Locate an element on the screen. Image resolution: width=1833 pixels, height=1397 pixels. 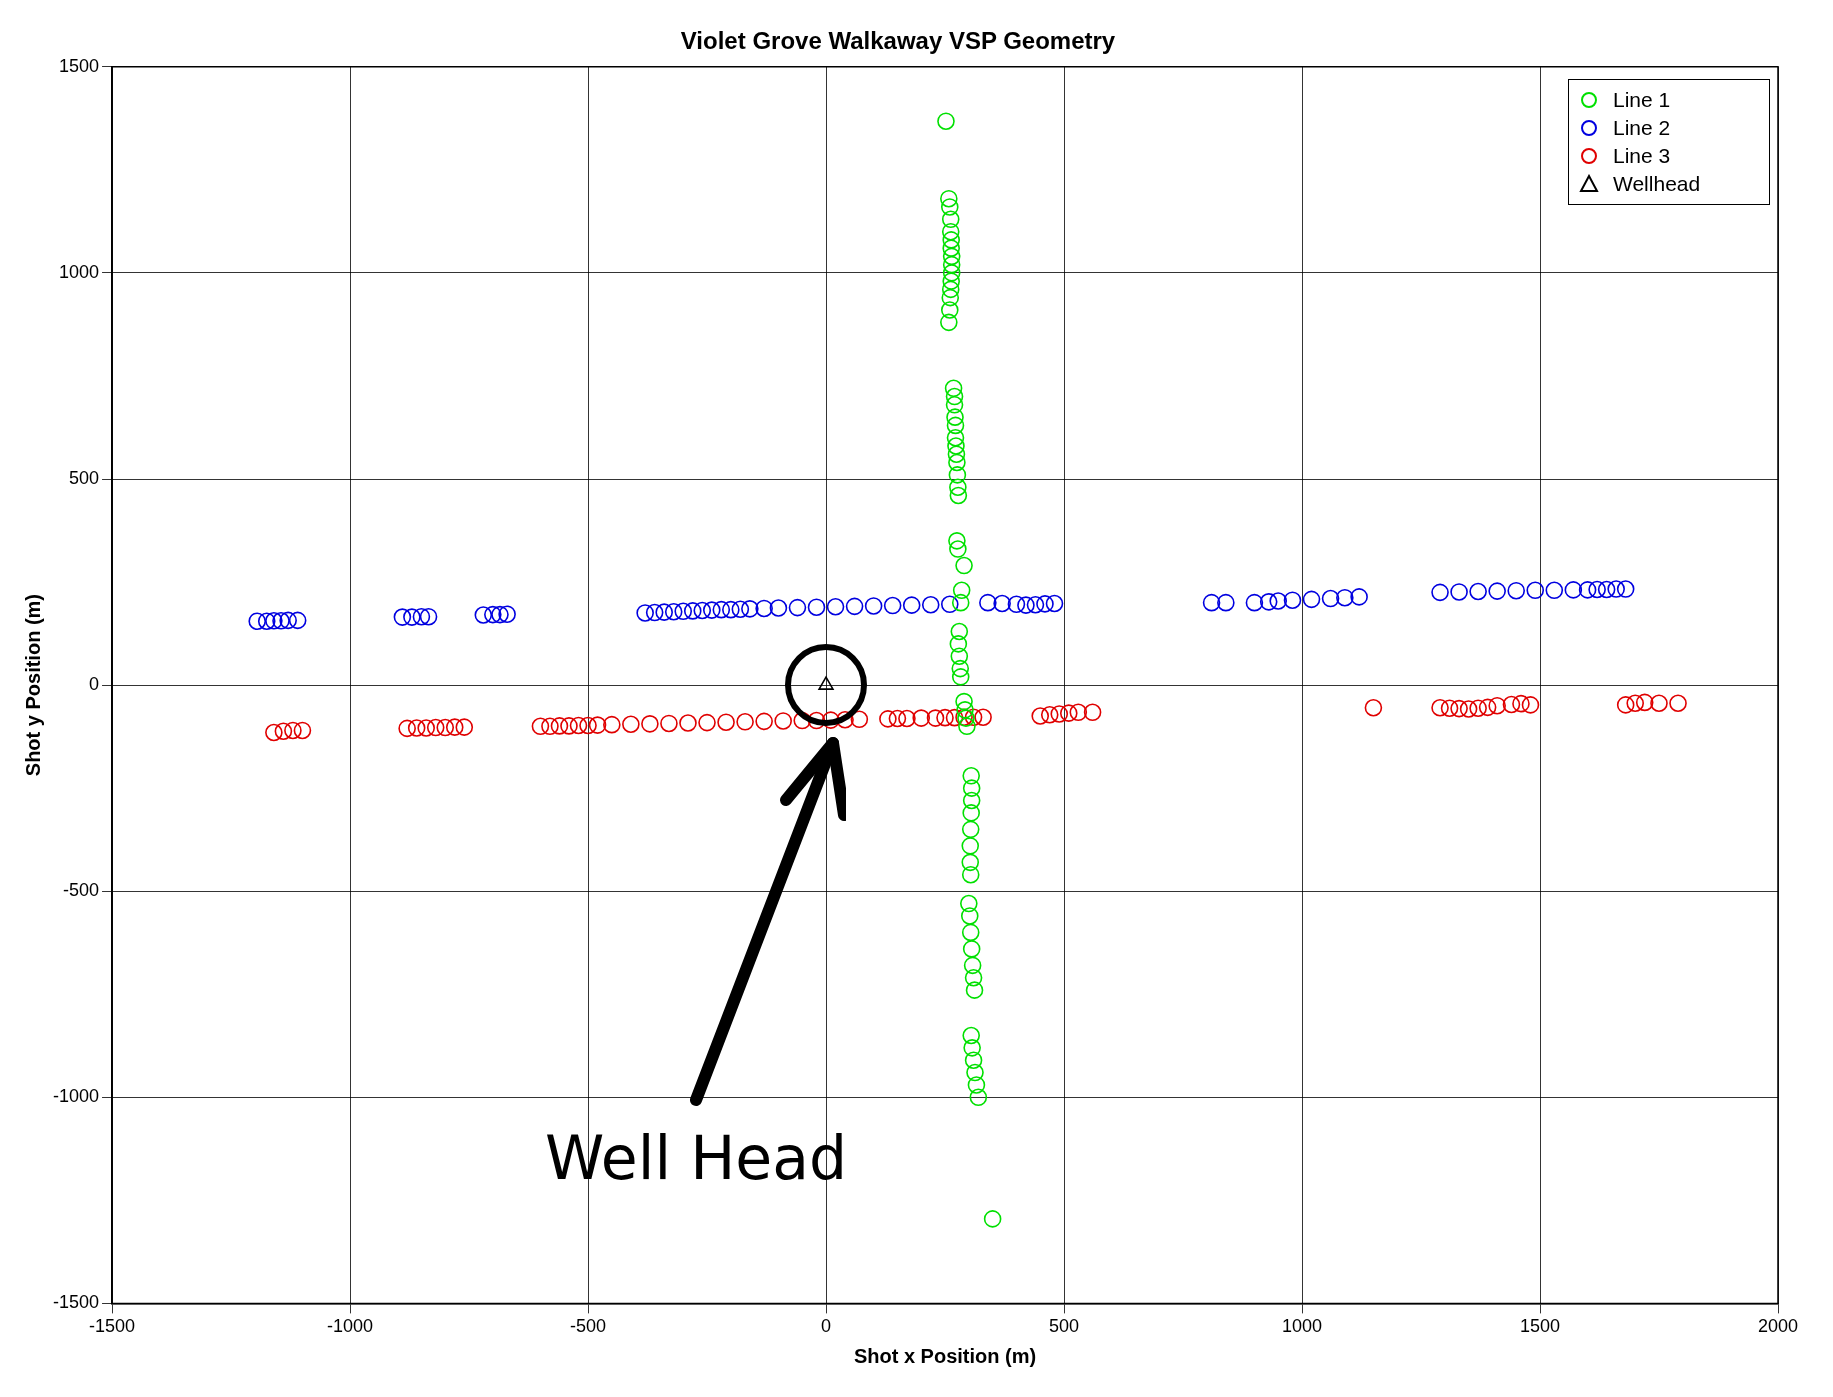
x-axis-title: Shot x Position (m) is located at coordinates (945, 1355).